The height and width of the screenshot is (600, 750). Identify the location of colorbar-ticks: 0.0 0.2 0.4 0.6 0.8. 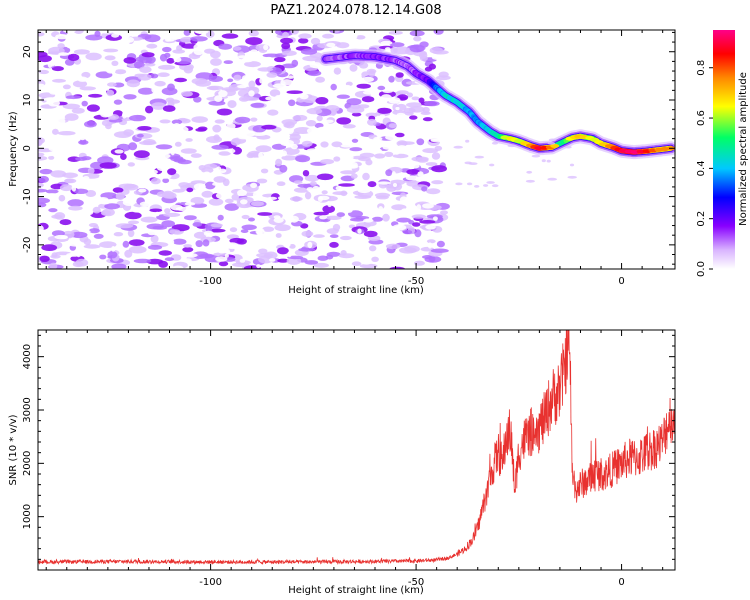
(704, 168).